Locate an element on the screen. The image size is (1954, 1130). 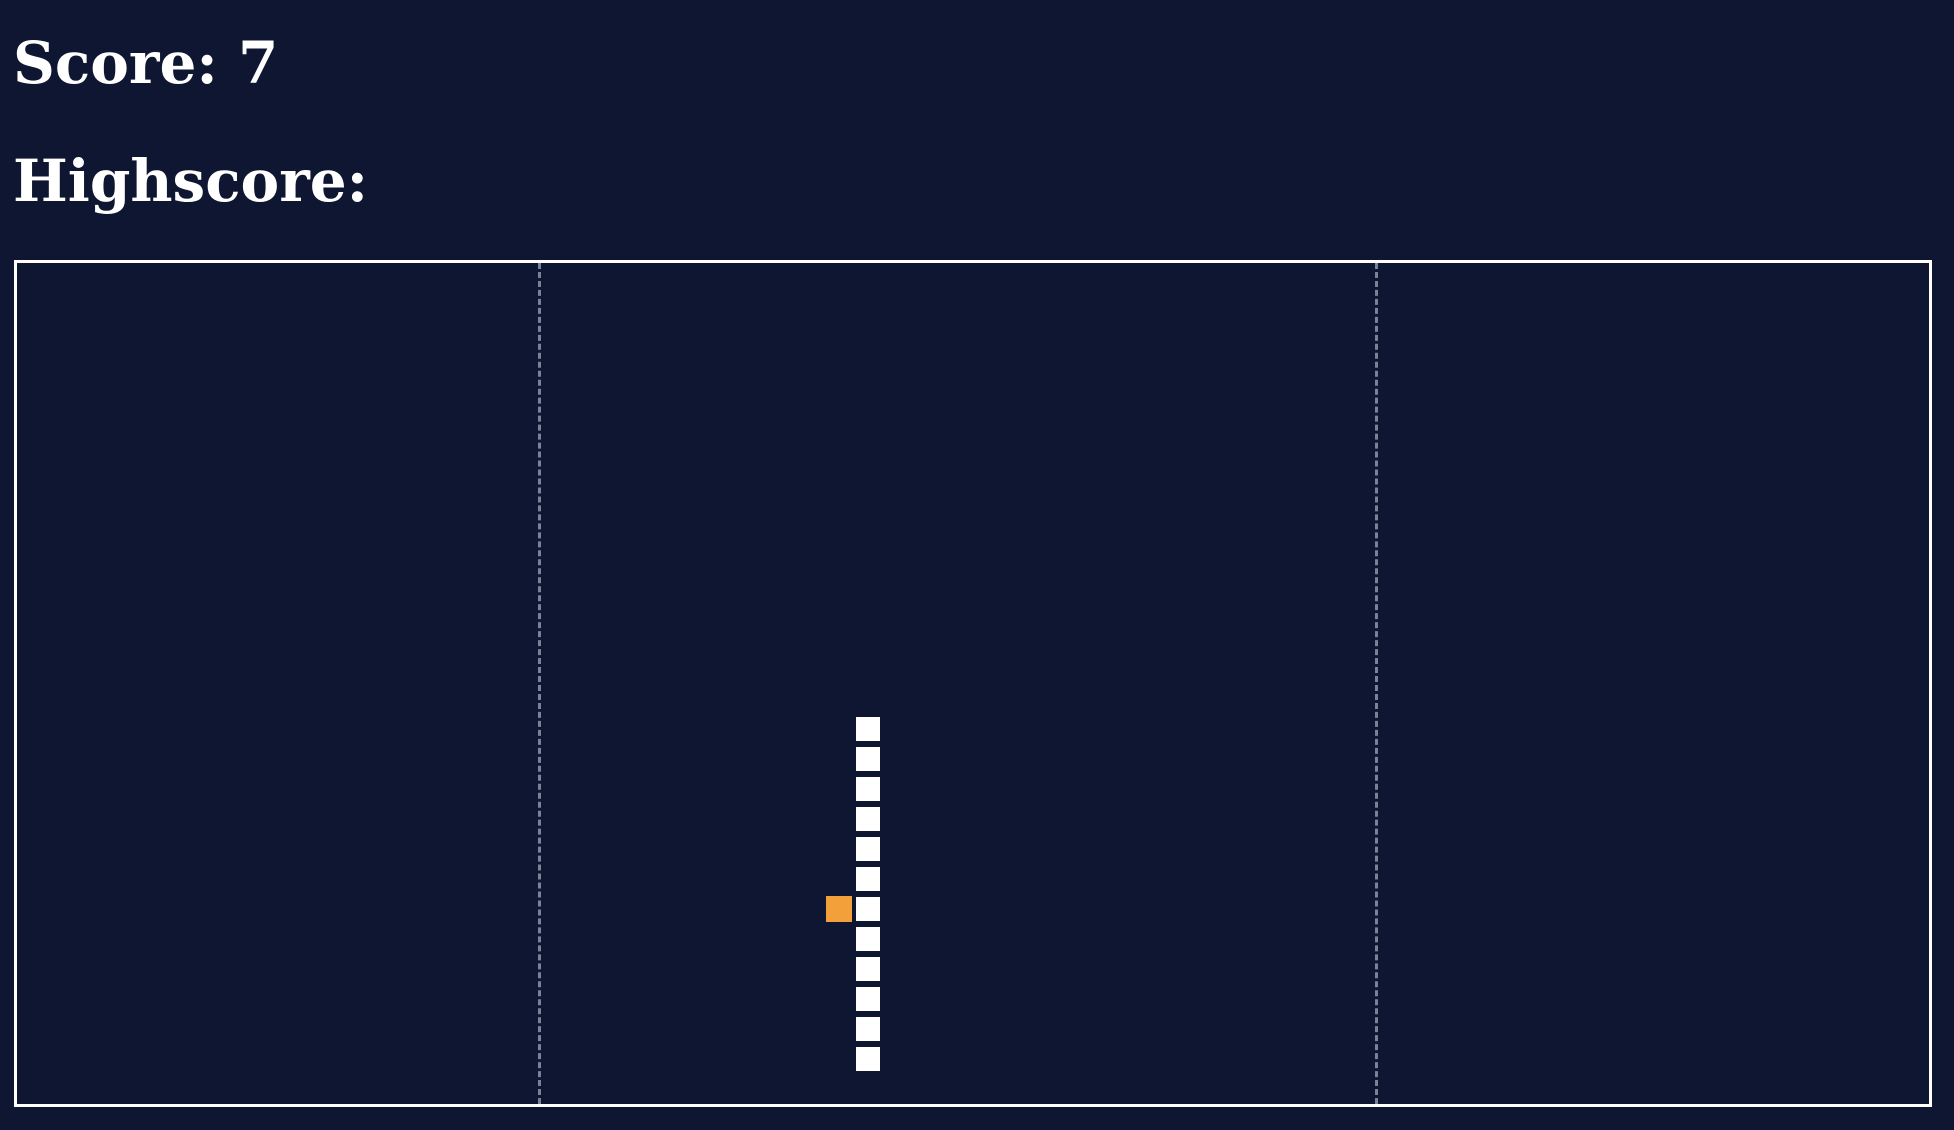
lane-divider-left is located at coordinates (540, 683).